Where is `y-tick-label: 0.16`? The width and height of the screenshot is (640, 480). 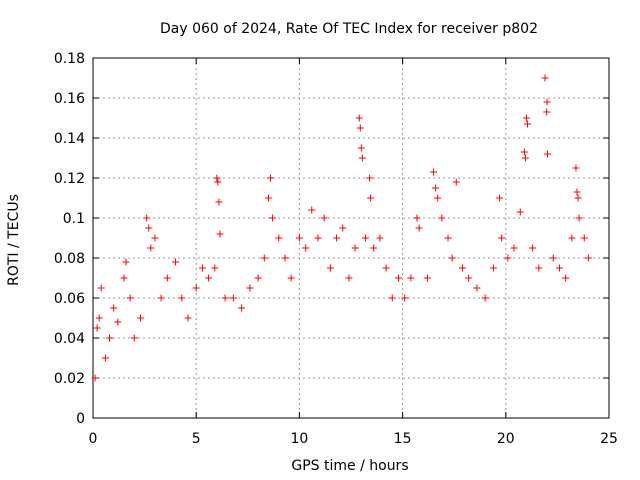
y-tick-label: 0.16 is located at coordinates (69, 99).